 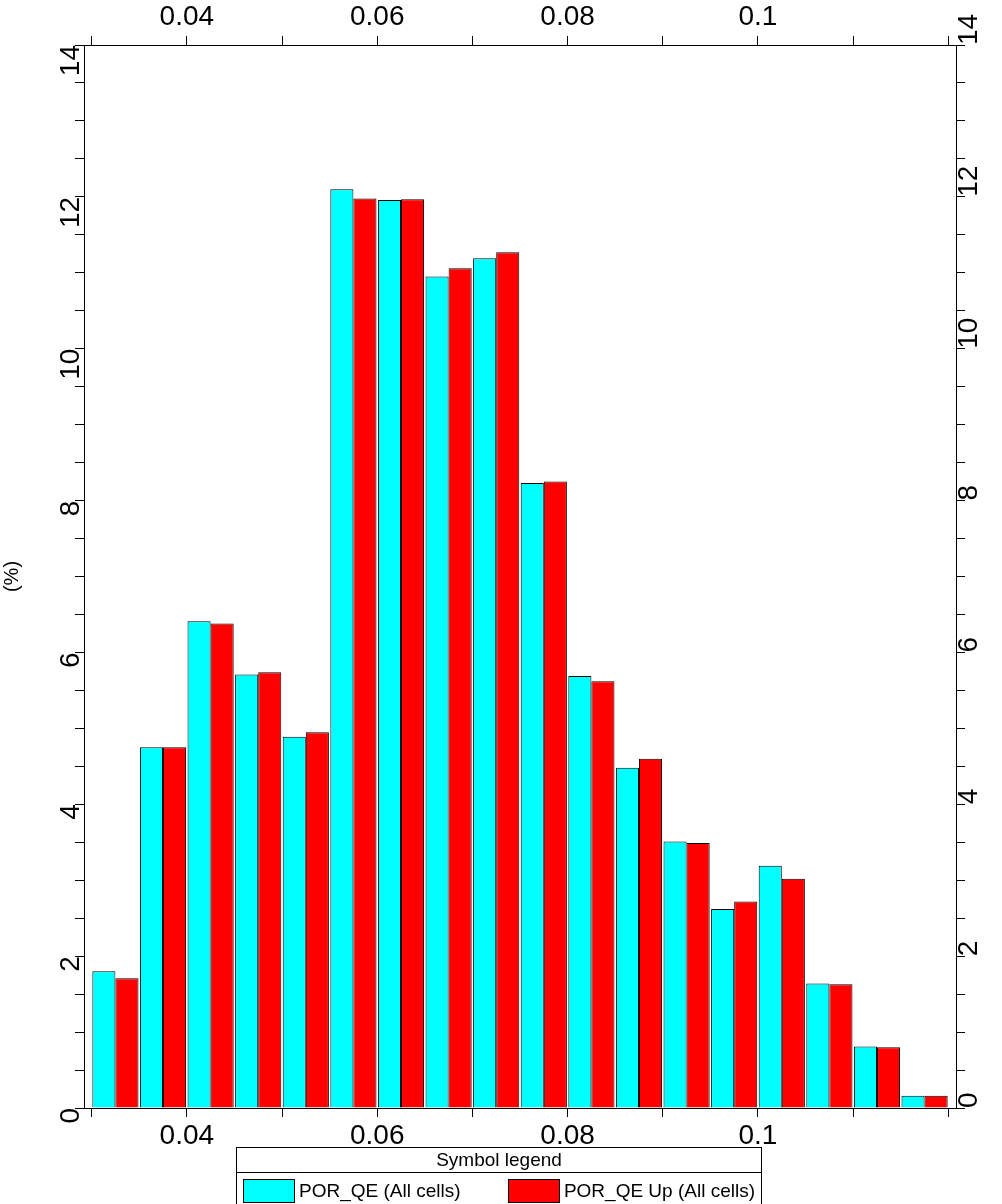 What do you see at coordinates (187, 1134) in the screenshot?
I see `x-tick-label: 0.04` at bounding box center [187, 1134].